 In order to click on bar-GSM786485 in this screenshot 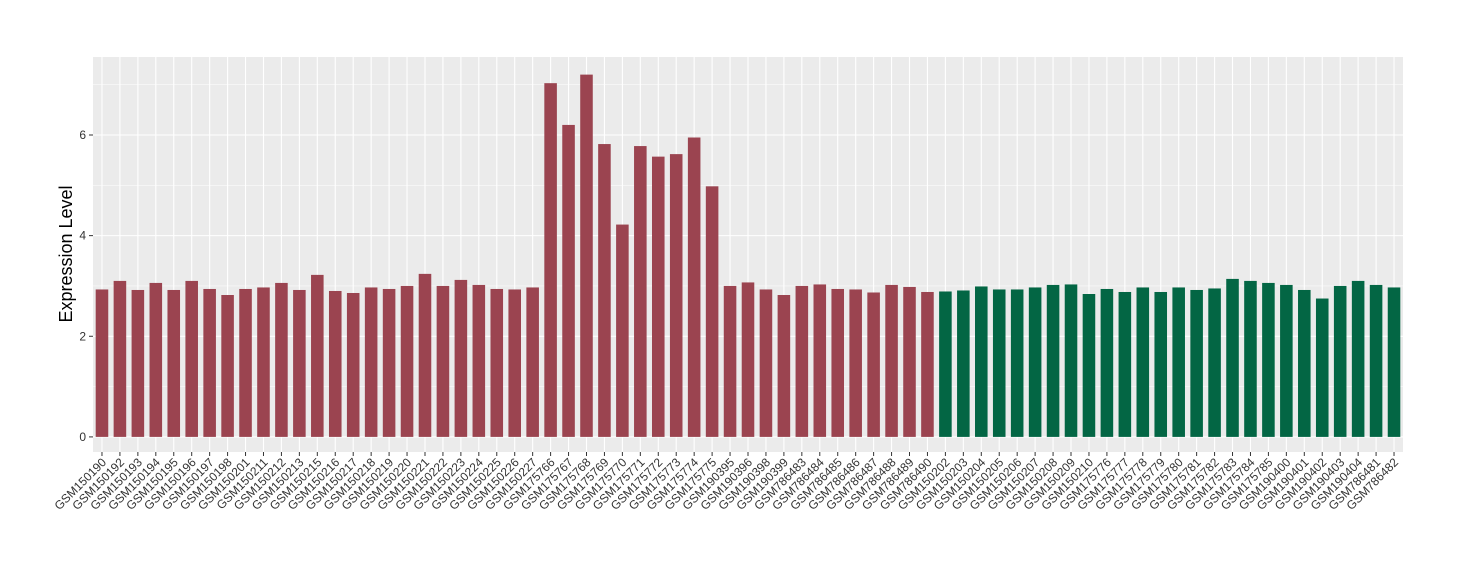, I will do `click(838, 362)`.